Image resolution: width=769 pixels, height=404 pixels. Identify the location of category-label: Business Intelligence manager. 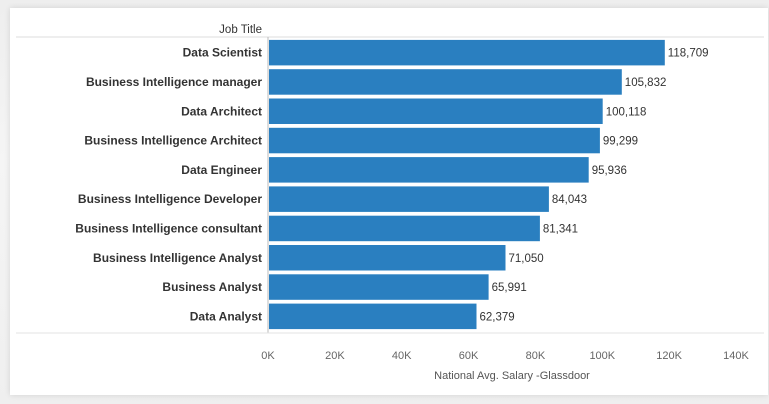
(174, 82).